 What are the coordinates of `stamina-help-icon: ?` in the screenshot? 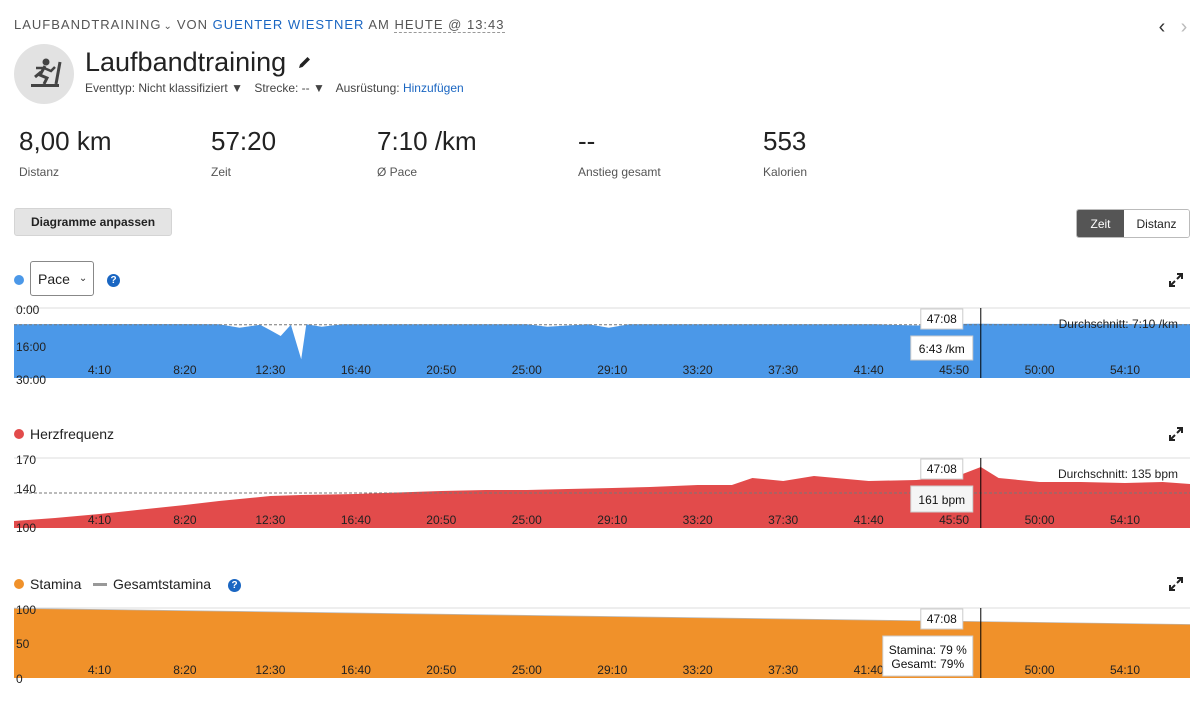 It's located at (234, 585).